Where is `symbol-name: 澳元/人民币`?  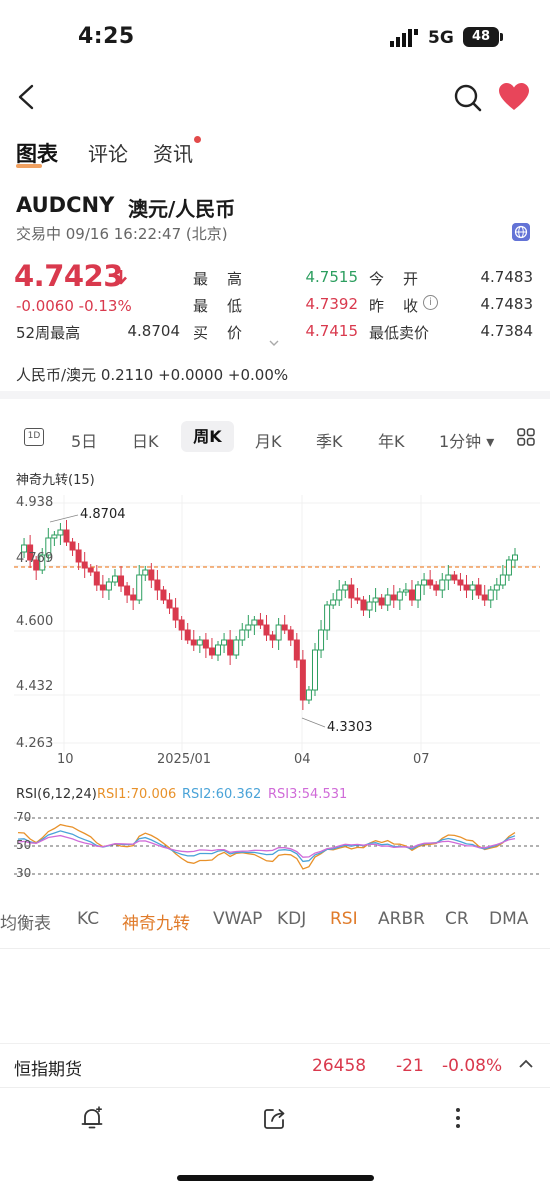
symbol-name: 澳元/人民币 is located at coordinates (182, 209).